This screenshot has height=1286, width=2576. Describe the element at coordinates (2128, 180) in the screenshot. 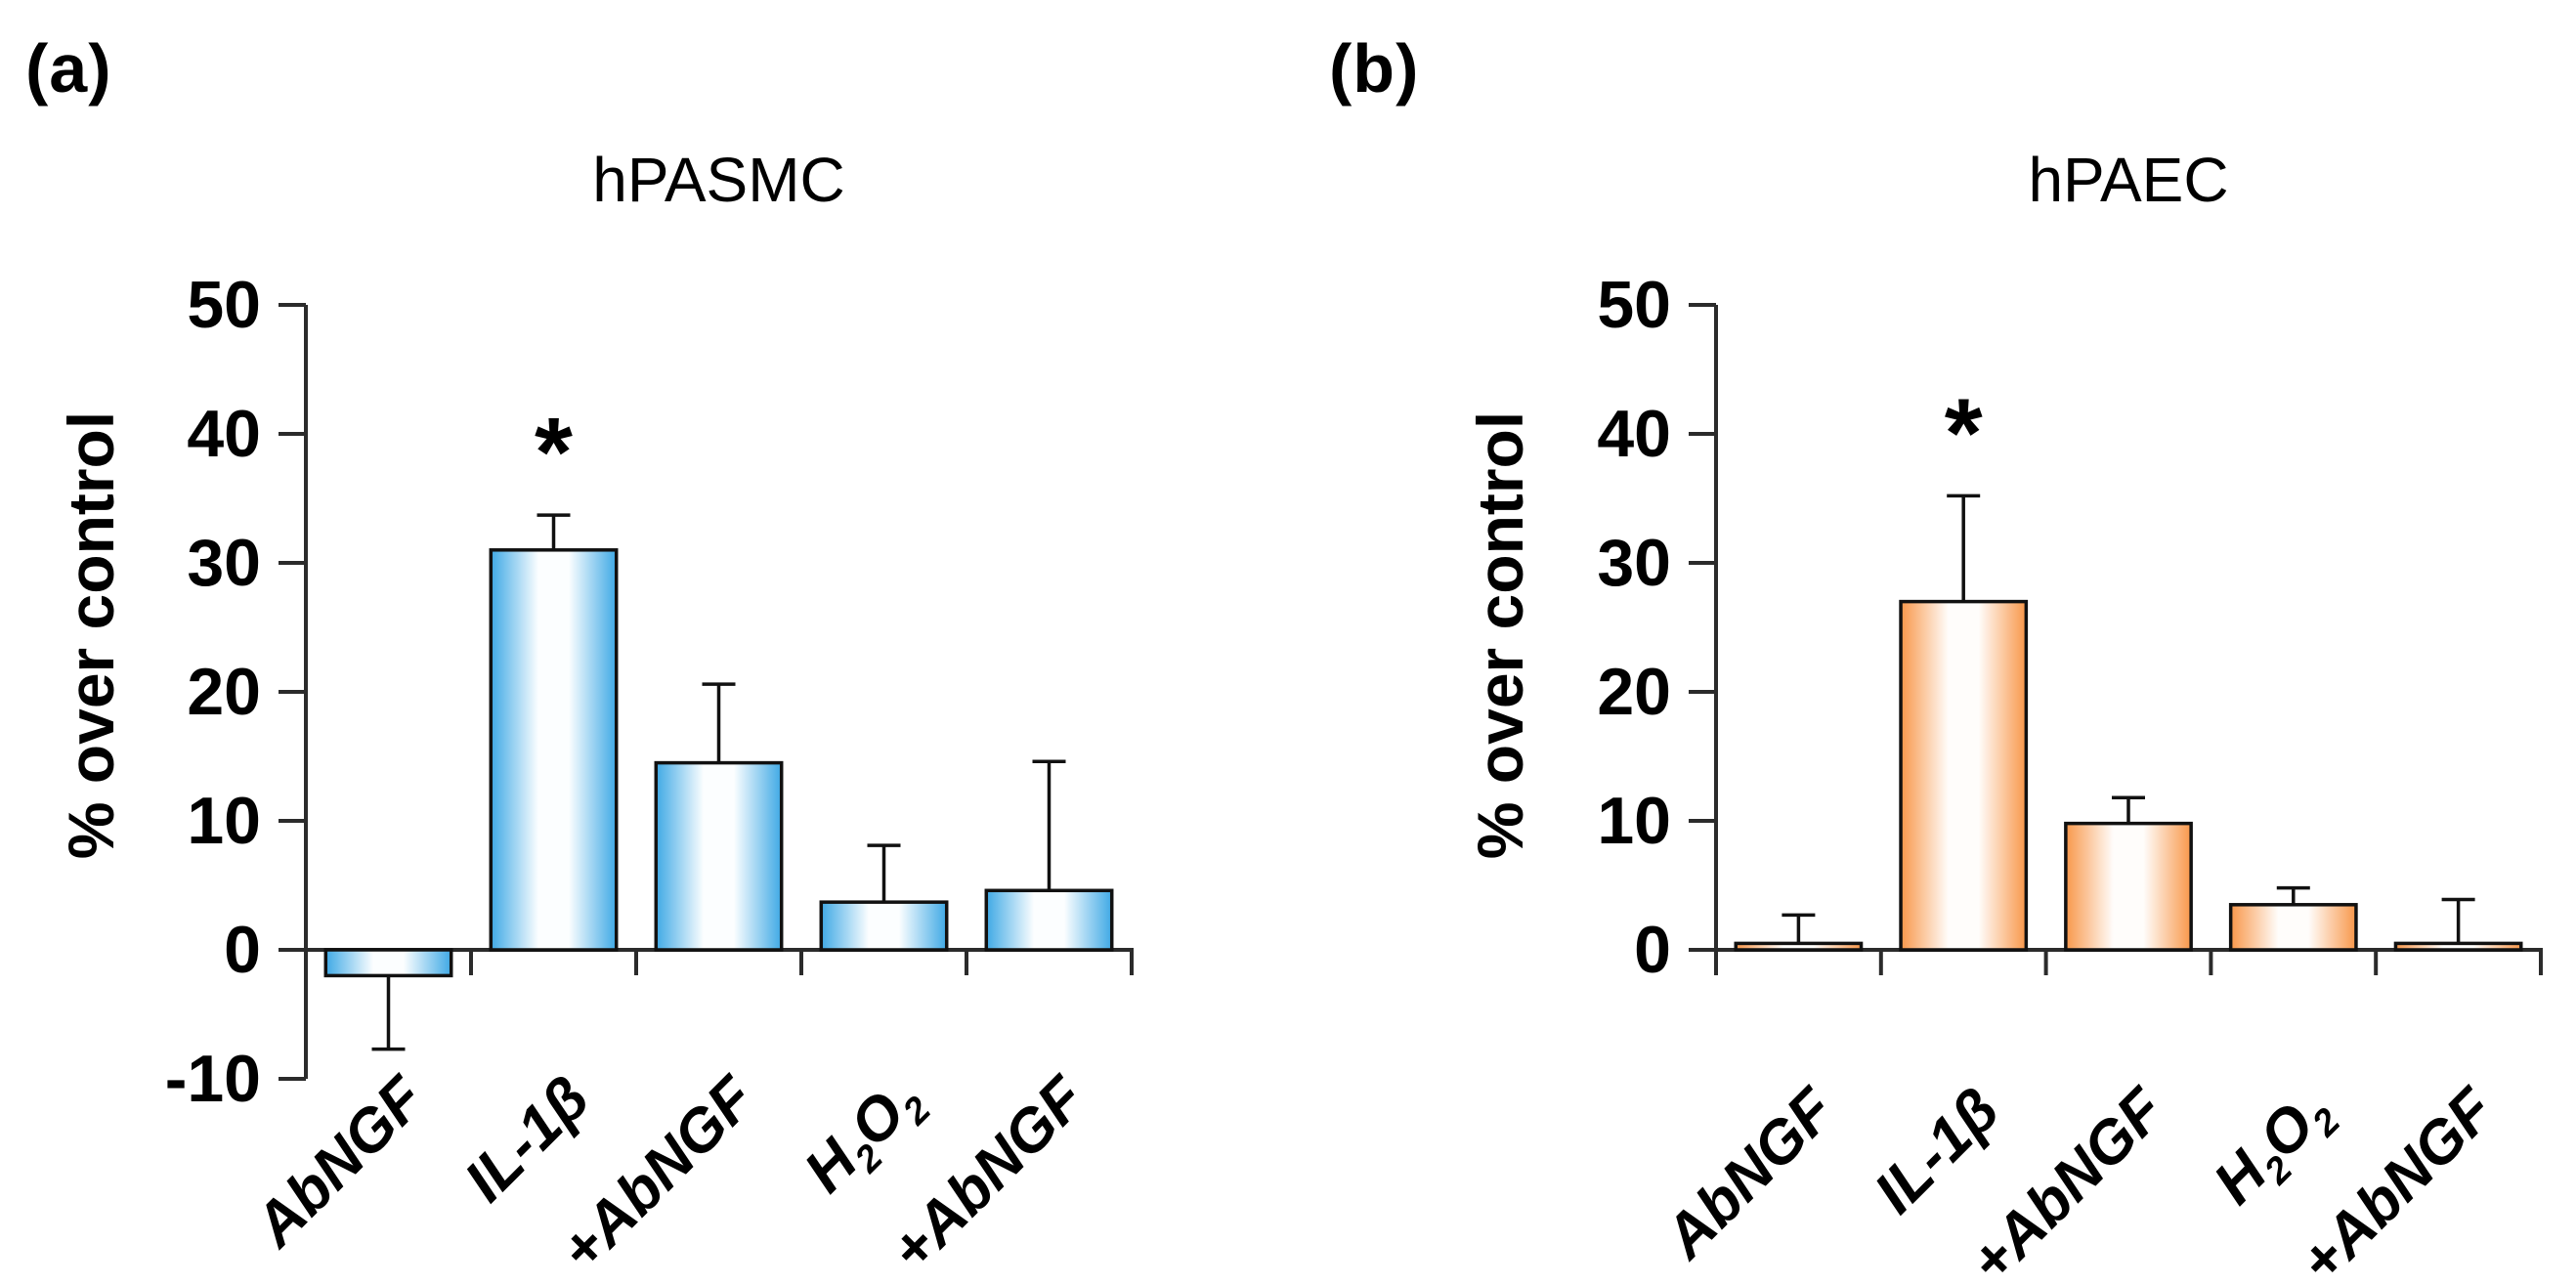

I see `chart-title: hPAEC` at that location.